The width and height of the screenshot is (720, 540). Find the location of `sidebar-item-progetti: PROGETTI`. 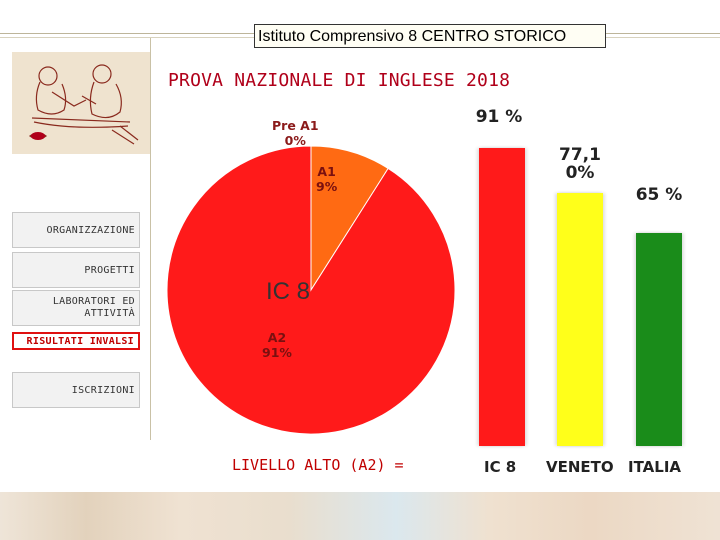

sidebar-item-progetti: PROGETTI is located at coordinates (76, 270).